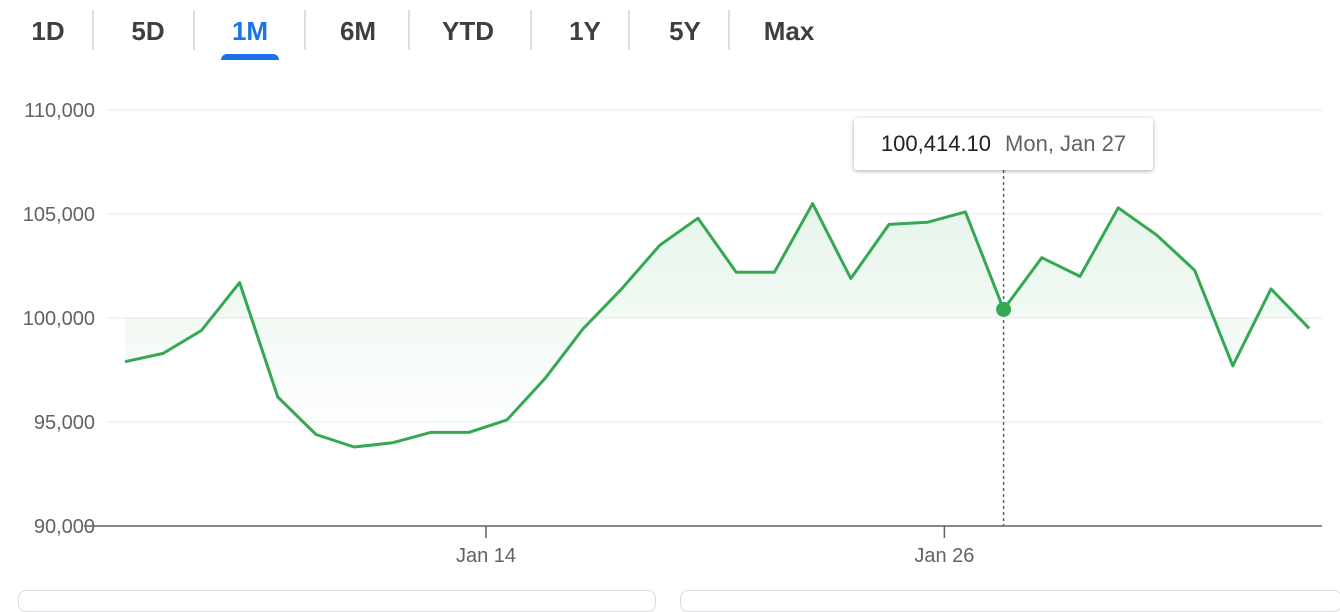 The image size is (1340, 612). I want to click on tab-max: Max, so click(789, 31).